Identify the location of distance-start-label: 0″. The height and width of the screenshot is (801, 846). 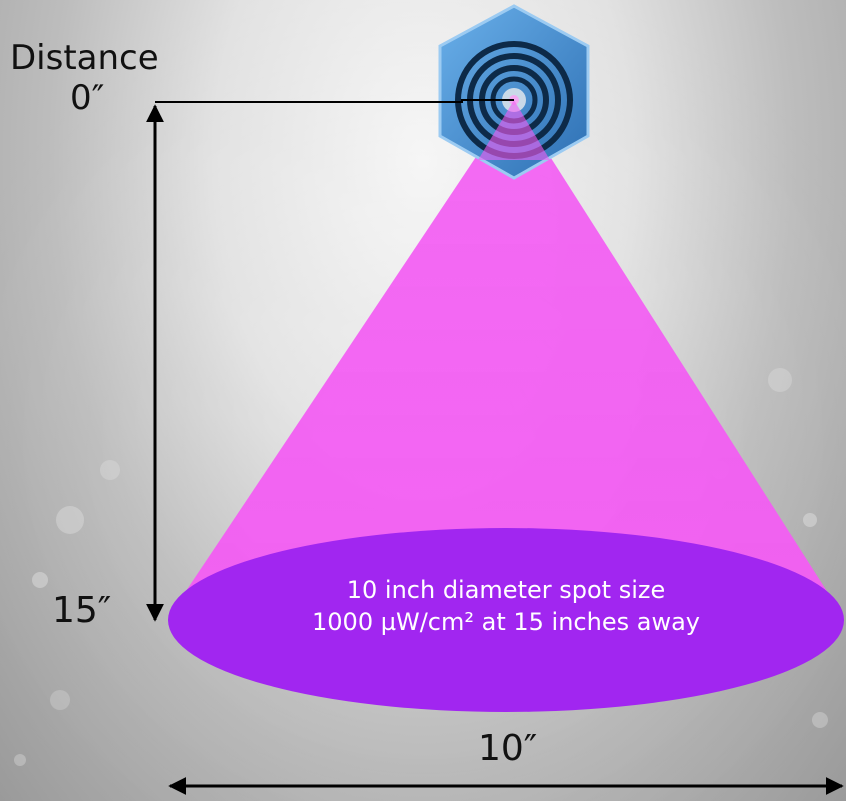
(87, 98).